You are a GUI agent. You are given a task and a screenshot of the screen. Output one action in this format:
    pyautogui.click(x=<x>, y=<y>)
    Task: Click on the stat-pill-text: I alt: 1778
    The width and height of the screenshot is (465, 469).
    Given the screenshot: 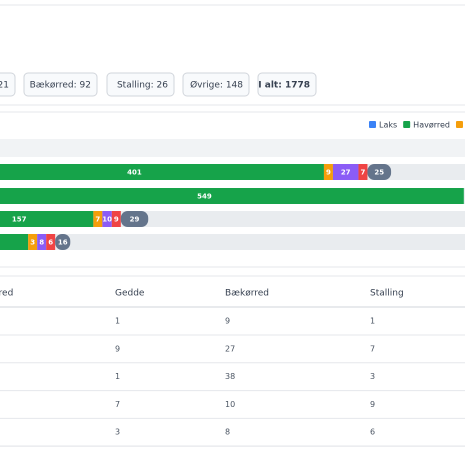 What is the action you would take?
    pyautogui.click(x=284, y=86)
    